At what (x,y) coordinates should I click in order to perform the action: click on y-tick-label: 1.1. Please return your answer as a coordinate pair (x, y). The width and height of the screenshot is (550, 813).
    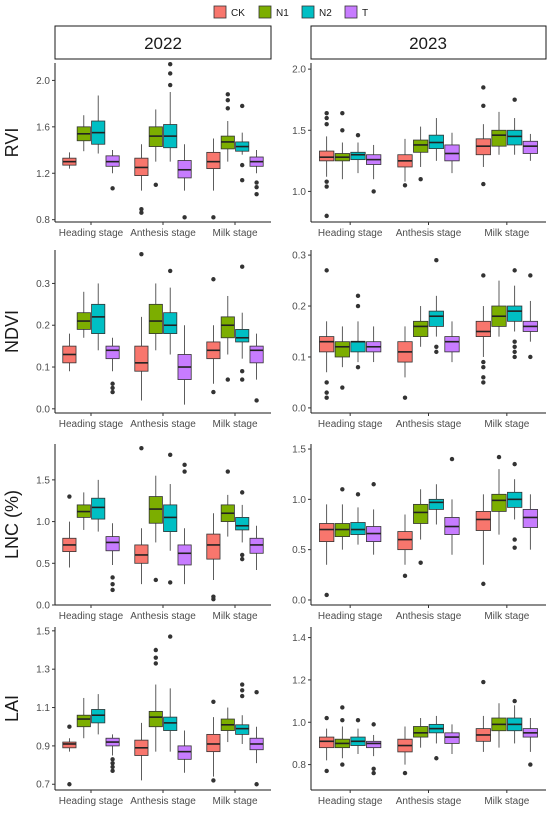
    Looking at the image, I should click on (43, 708).